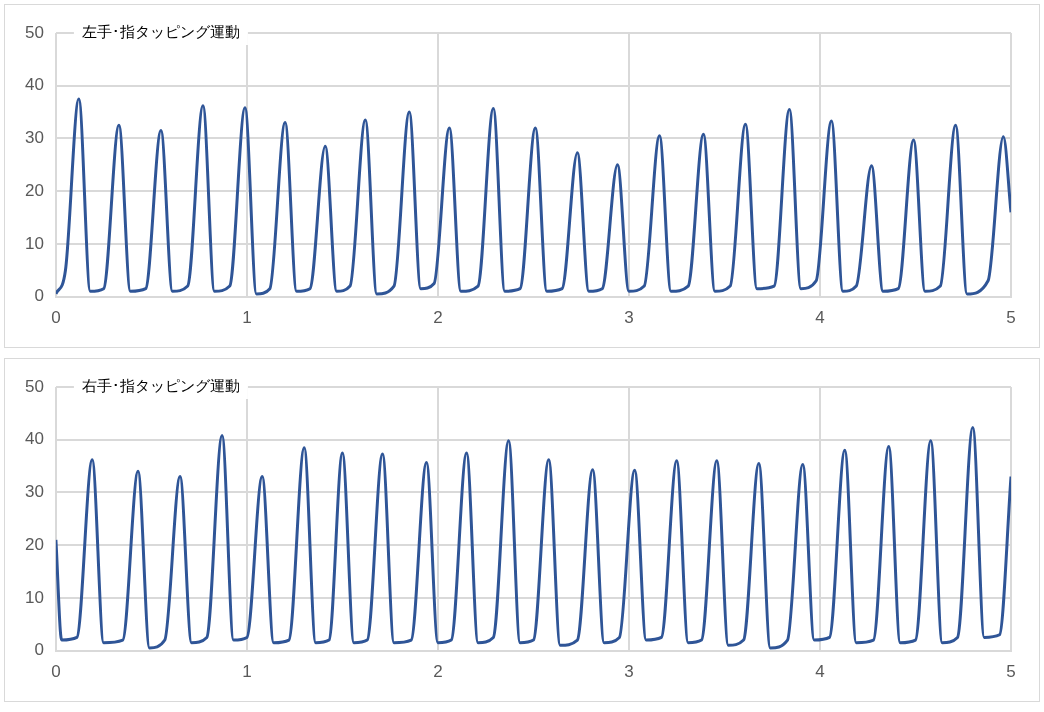 This screenshot has height=712, width=1044. Describe the element at coordinates (160, 31) in the screenshot. I see `chart-title: 左手･指タッピング運動` at that location.